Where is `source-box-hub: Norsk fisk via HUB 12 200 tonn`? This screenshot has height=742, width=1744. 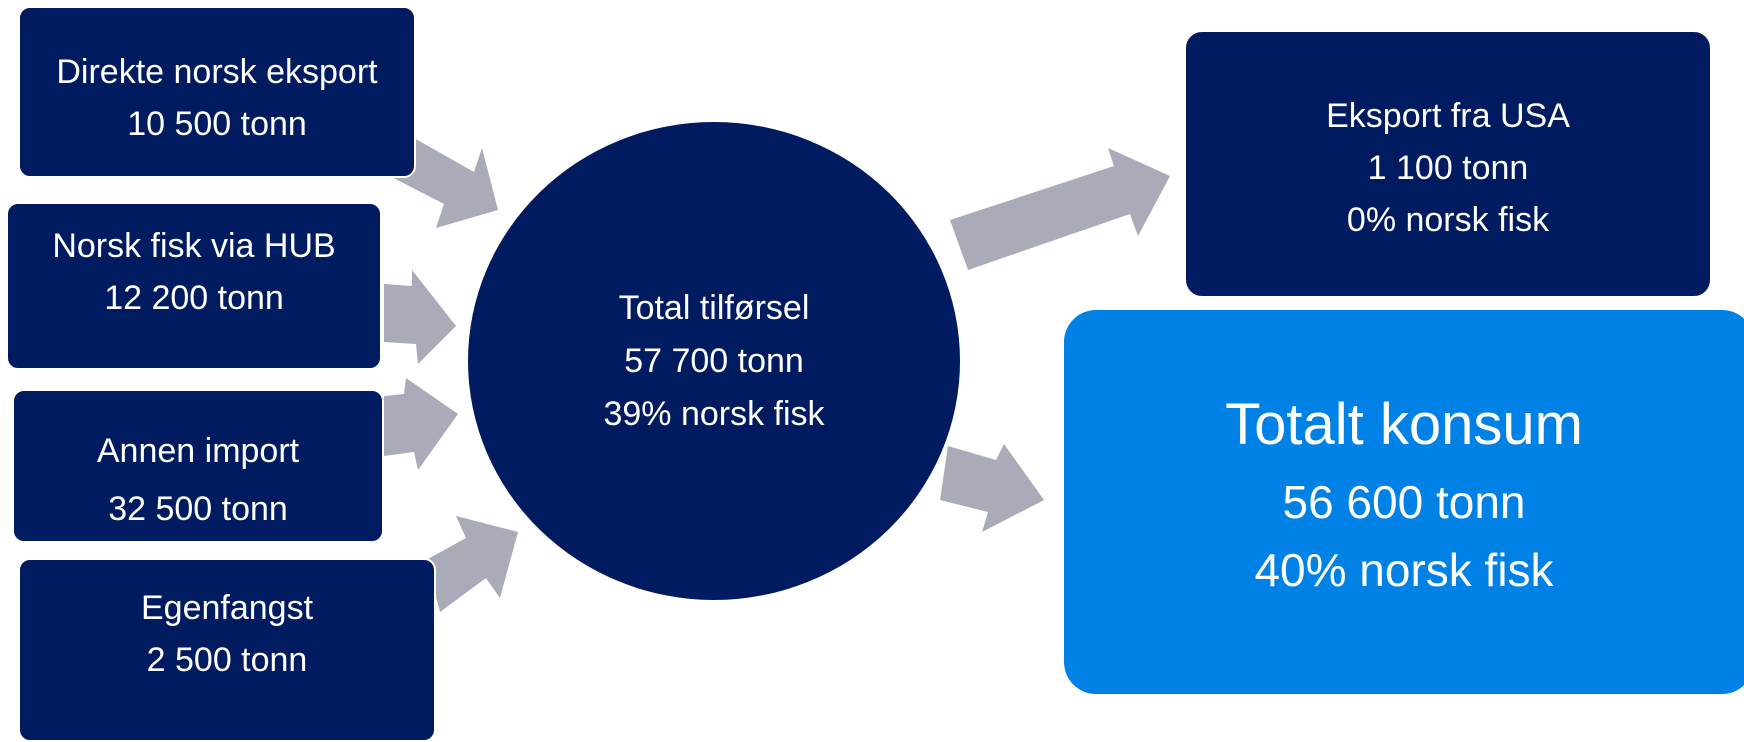
source-box-hub: Norsk fisk via HUB 12 200 tonn is located at coordinates (194, 286).